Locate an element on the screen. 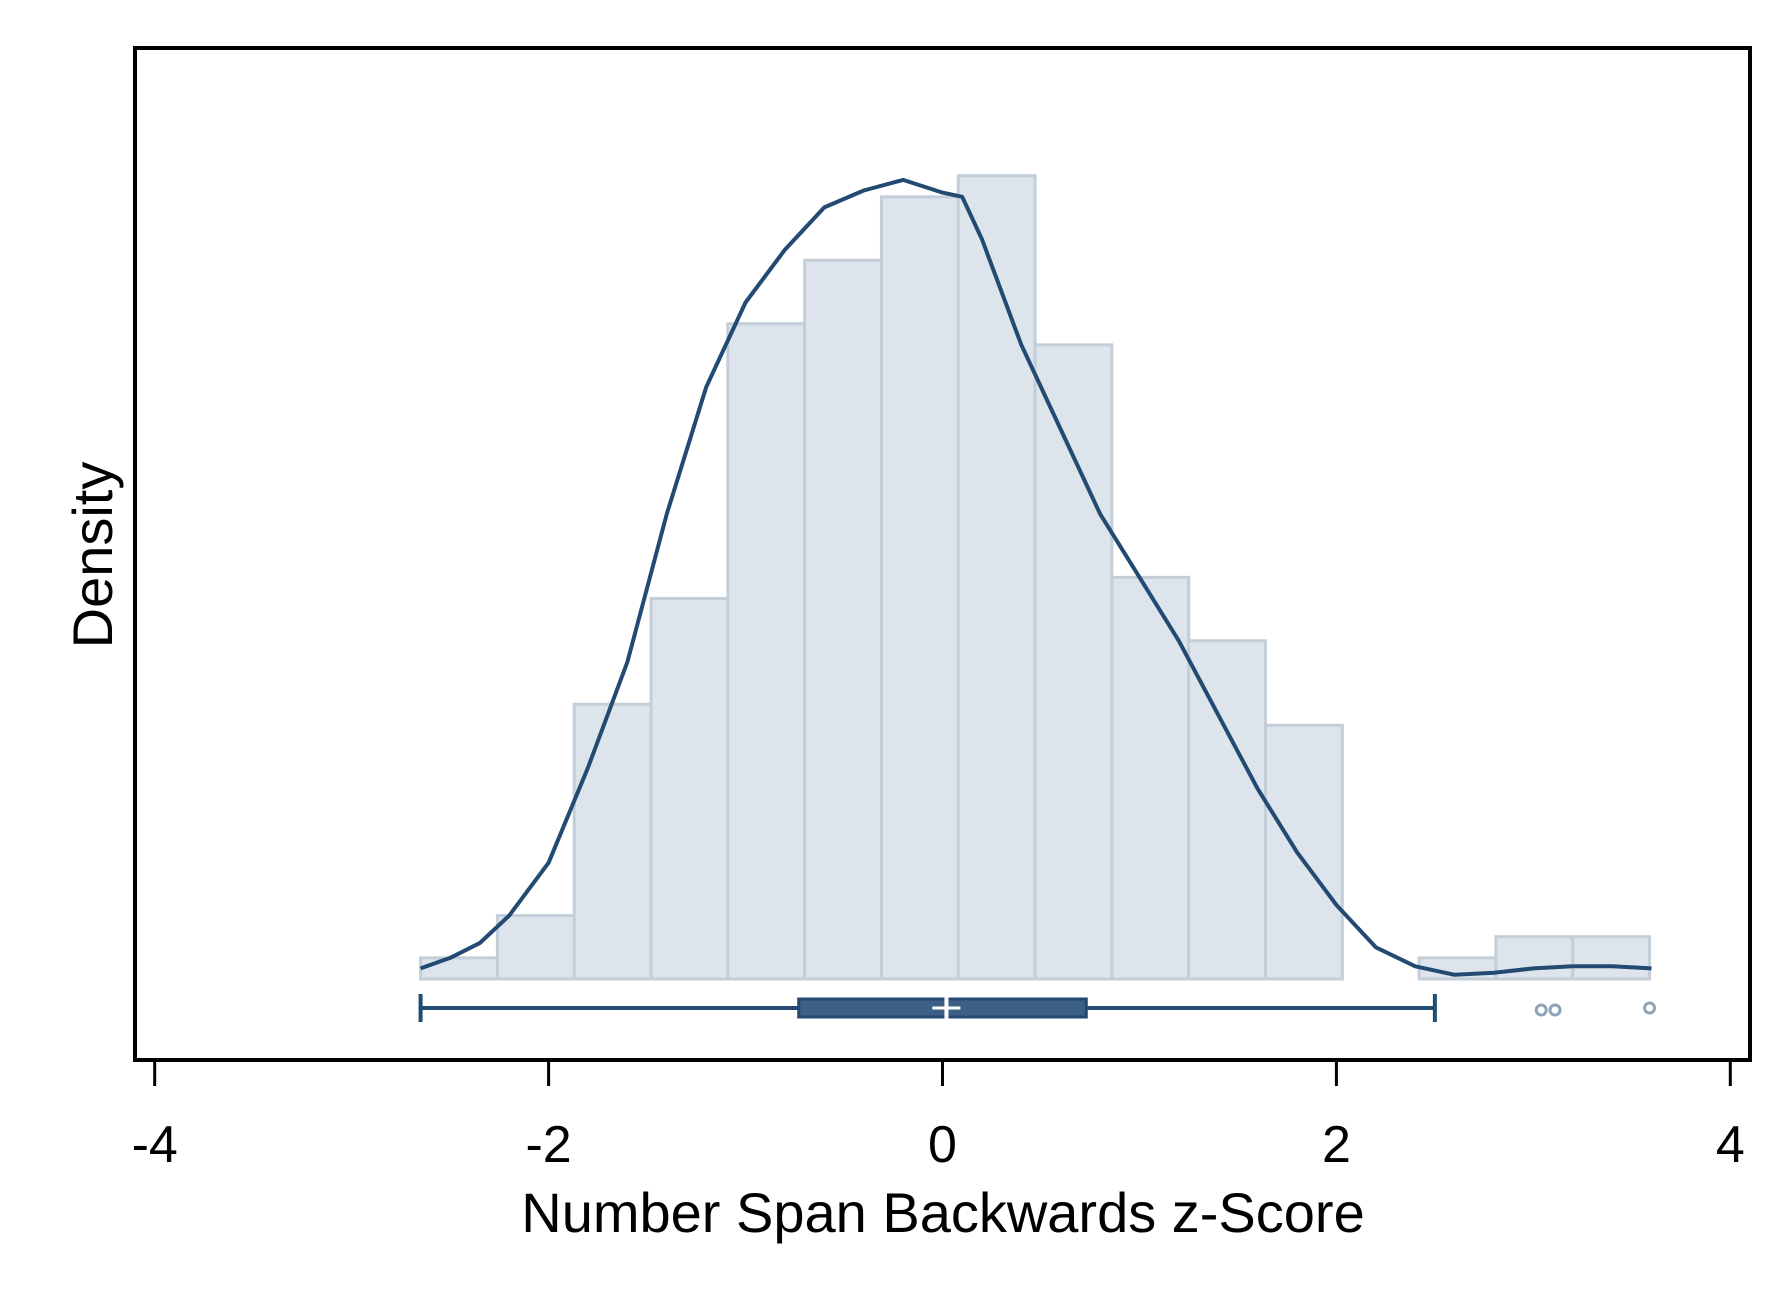 The height and width of the screenshot is (1300, 1787). x-tick-label: 2 is located at coordinates (1336, 1145).